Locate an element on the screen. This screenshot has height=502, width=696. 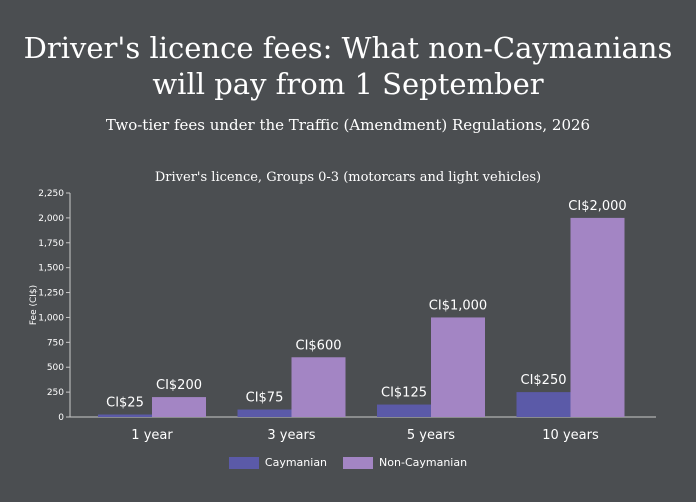
y-tick-label: 2,250 is located at coordinates (51, 194).